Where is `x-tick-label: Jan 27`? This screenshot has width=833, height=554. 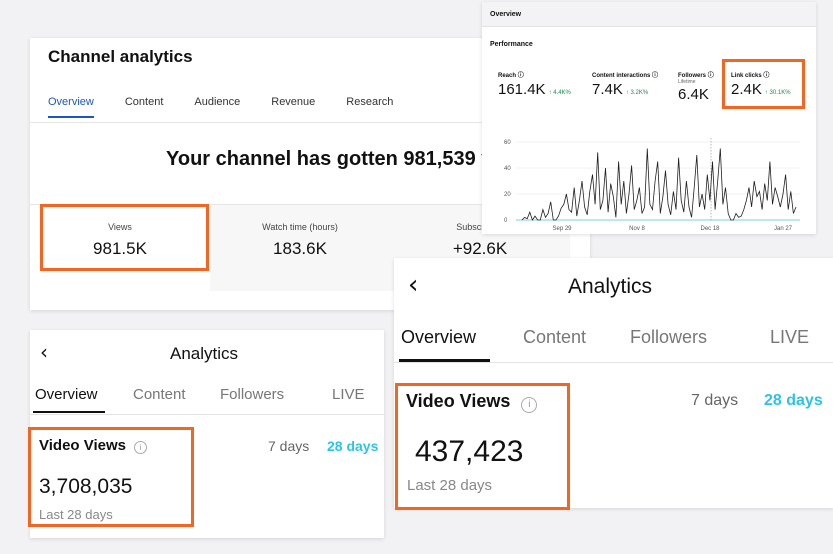
x-tick-label: Jan 27 is located at coordinates (783, 229).